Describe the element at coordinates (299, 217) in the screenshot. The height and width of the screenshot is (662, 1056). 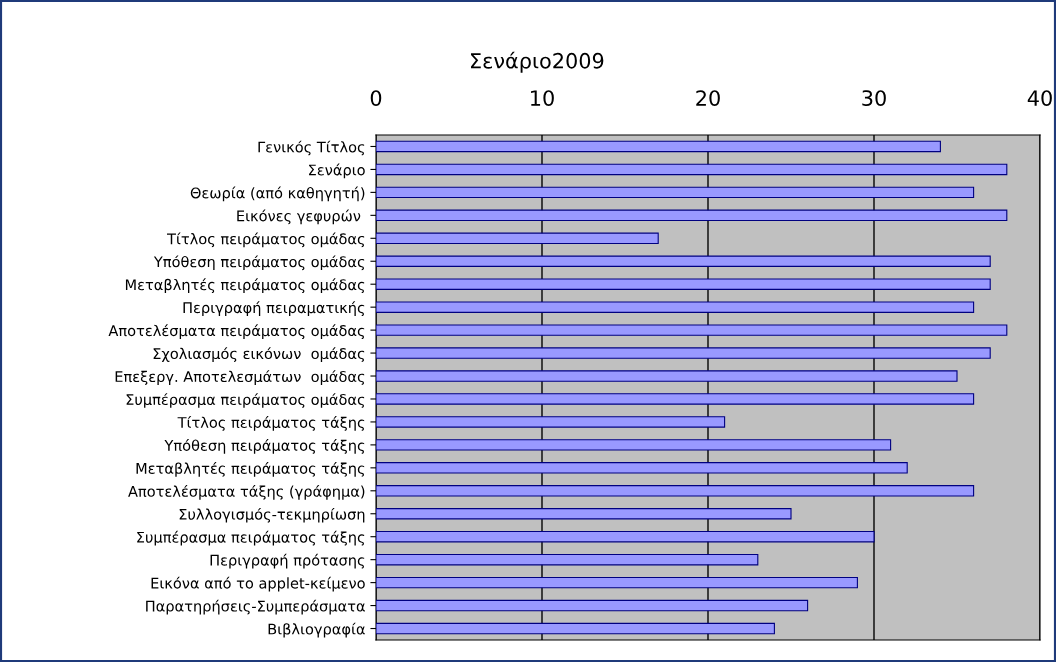
I see `y-tick-label: Εικόνες γεφυρών` at that location.